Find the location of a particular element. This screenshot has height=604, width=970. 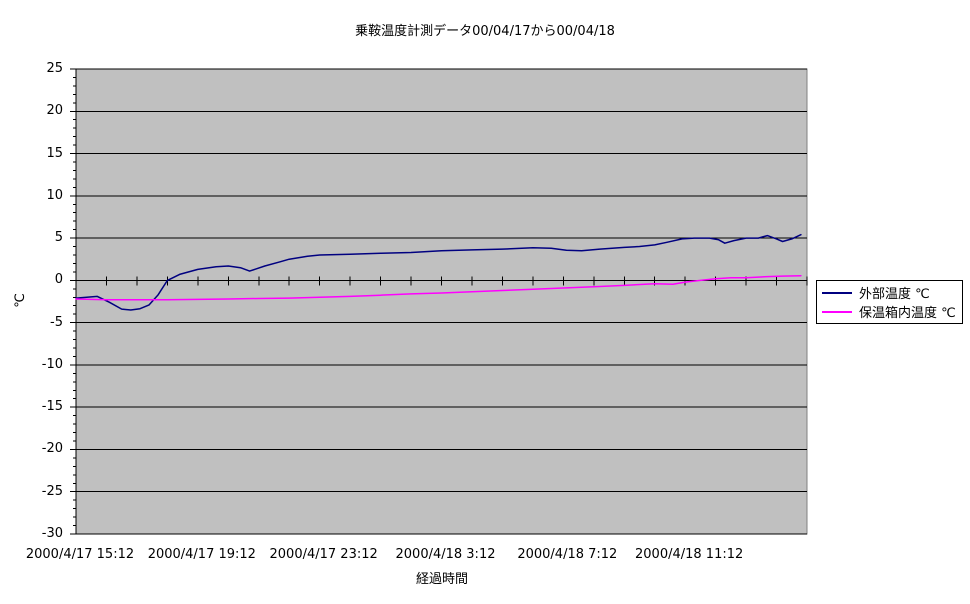

y-axis-tick-label: 0 is located at coordinates (58, 280).